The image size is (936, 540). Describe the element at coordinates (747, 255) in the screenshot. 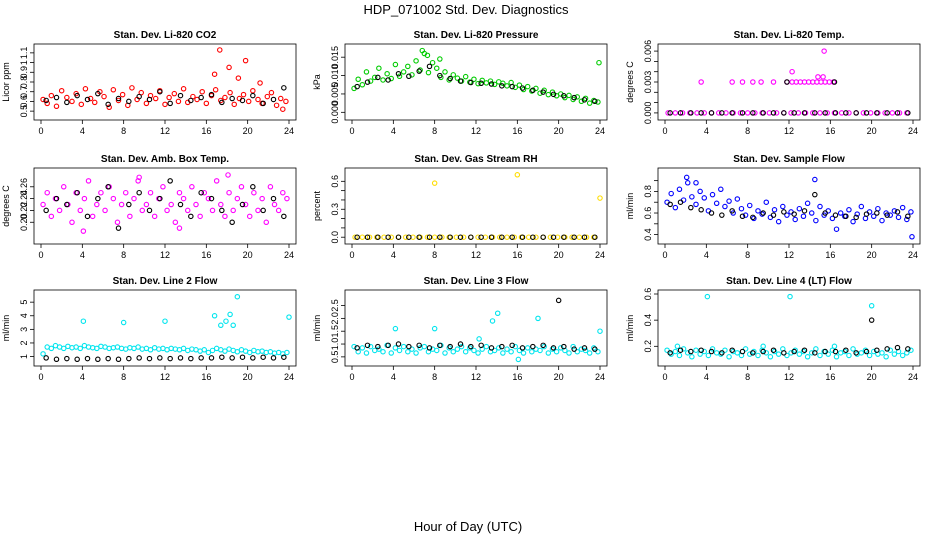

I see `x-tick-label: 8` at that location.